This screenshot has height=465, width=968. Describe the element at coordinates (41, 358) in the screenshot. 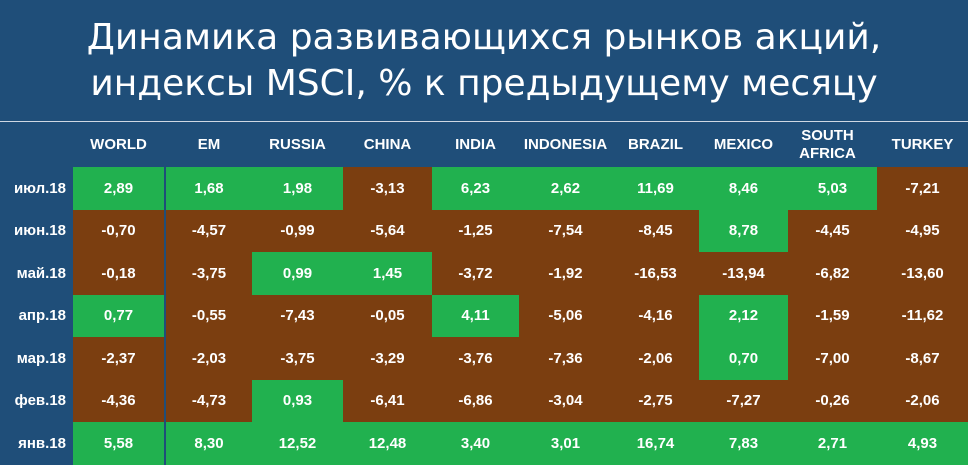

I see `row-label: мар.18` at that location.